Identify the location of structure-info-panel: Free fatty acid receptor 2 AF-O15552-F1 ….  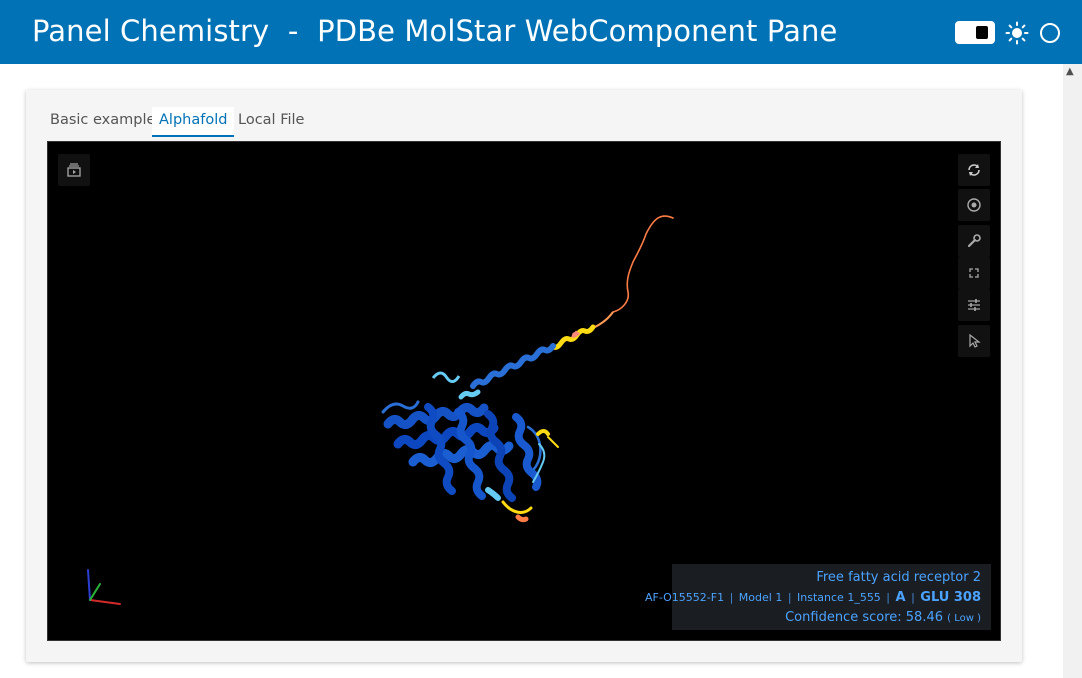
(818, 597).